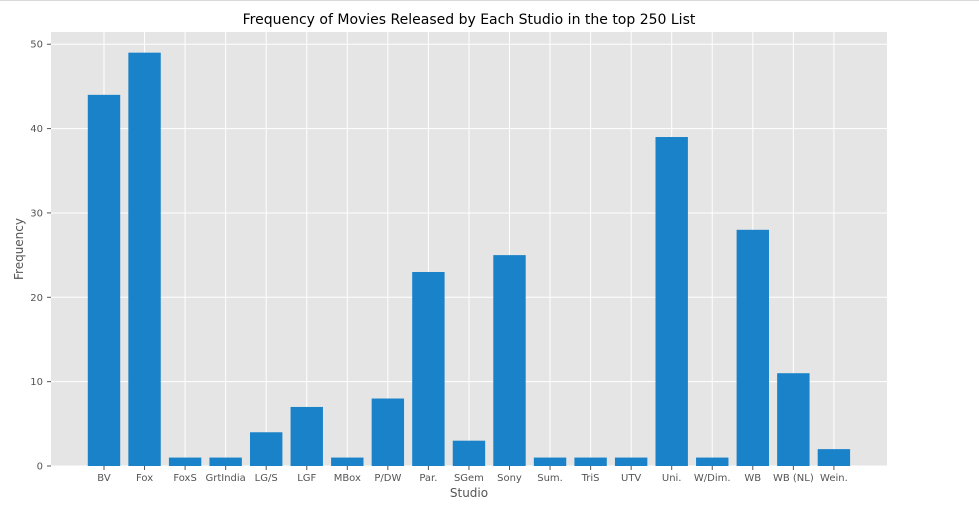 Image resolution: width=979 pixels, height=522 pixels. What do you see at coordinates (266, 478) in the screenshot?
I see `x-tick-label: LG/S` at bounding box center [266, 478].